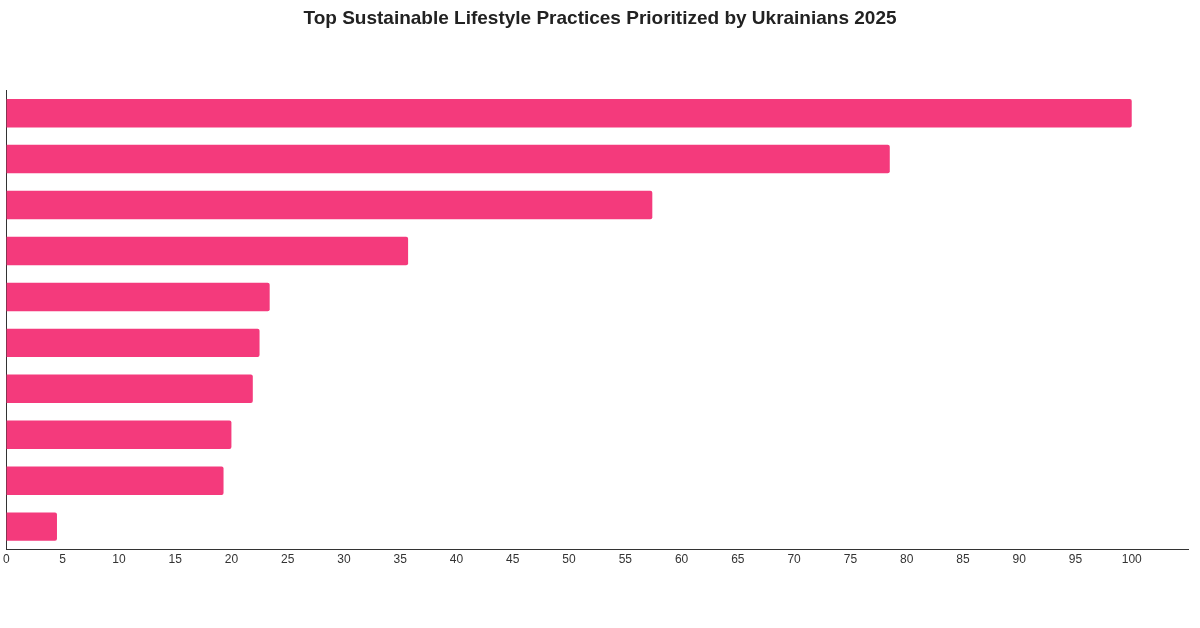 This screenshot has height=628, width=1200. Describe the element at coordinates (794, 559) in the screenshot. I see `x-tick-label: 70` at that location.